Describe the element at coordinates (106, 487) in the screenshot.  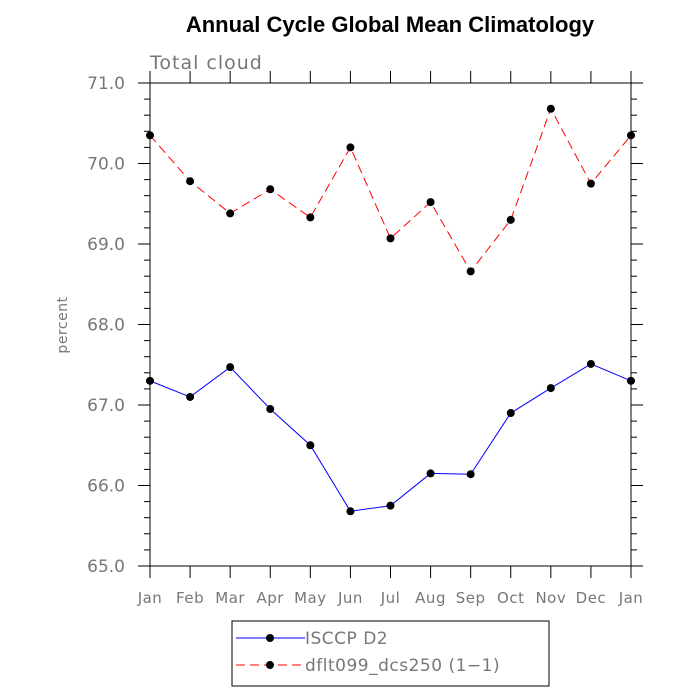
I see `y-tick-label: 66.0` at that location.